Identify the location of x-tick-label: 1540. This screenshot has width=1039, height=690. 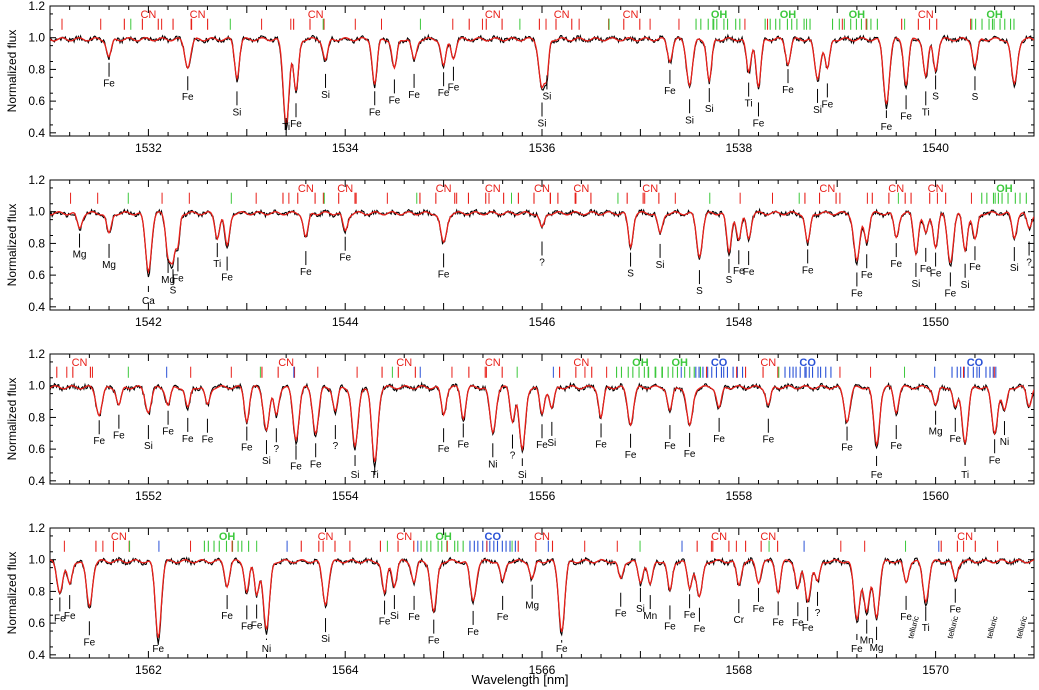
(935, 148).